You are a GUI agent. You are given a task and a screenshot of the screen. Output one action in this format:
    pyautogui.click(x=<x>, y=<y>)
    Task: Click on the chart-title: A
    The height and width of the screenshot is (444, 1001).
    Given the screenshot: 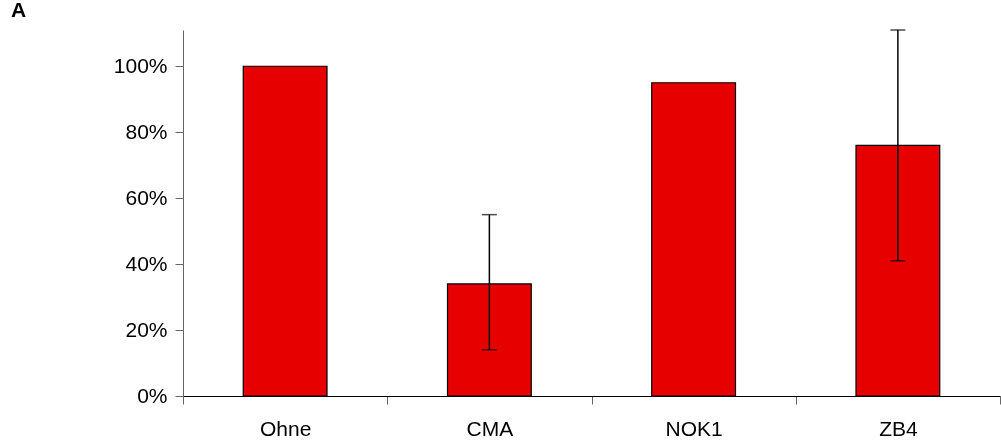 What is the action you would take?
    pyautogui.click(x=19, y=11)
    